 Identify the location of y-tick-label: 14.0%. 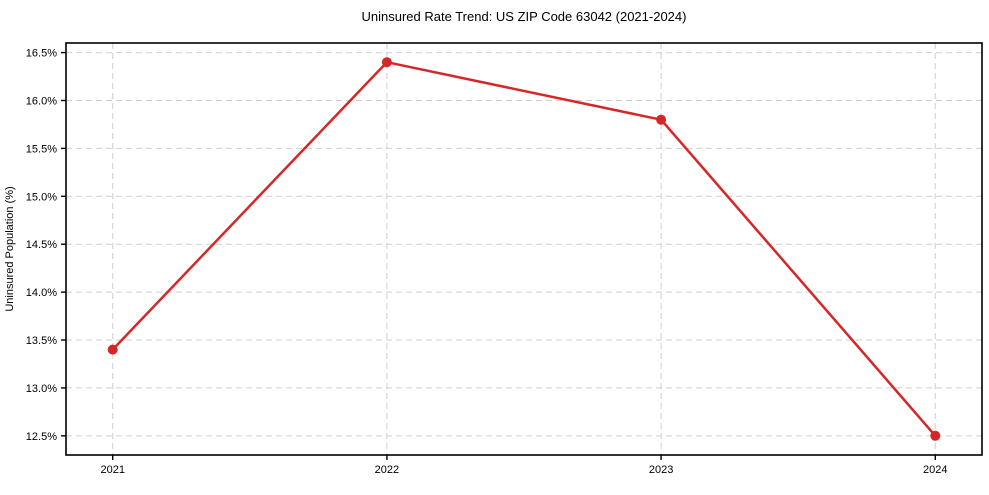
(41, 293).